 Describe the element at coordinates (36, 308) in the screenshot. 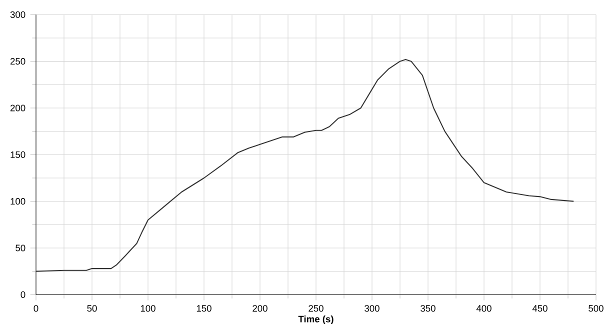

I see `x-tick-label: 0` at that location.